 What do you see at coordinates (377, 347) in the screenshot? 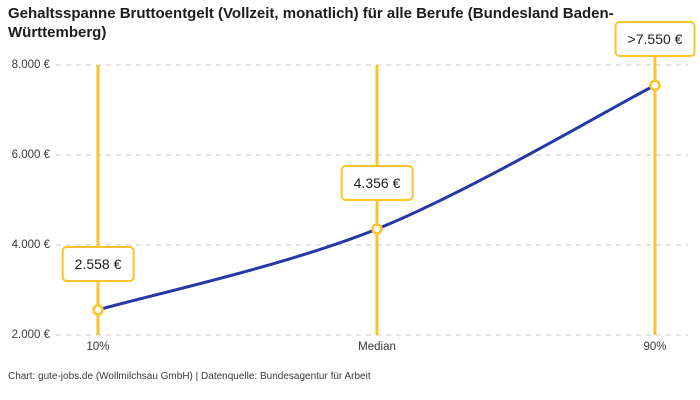
I see `x-axis-tick-label: Median` at bounding box center [377, 347].